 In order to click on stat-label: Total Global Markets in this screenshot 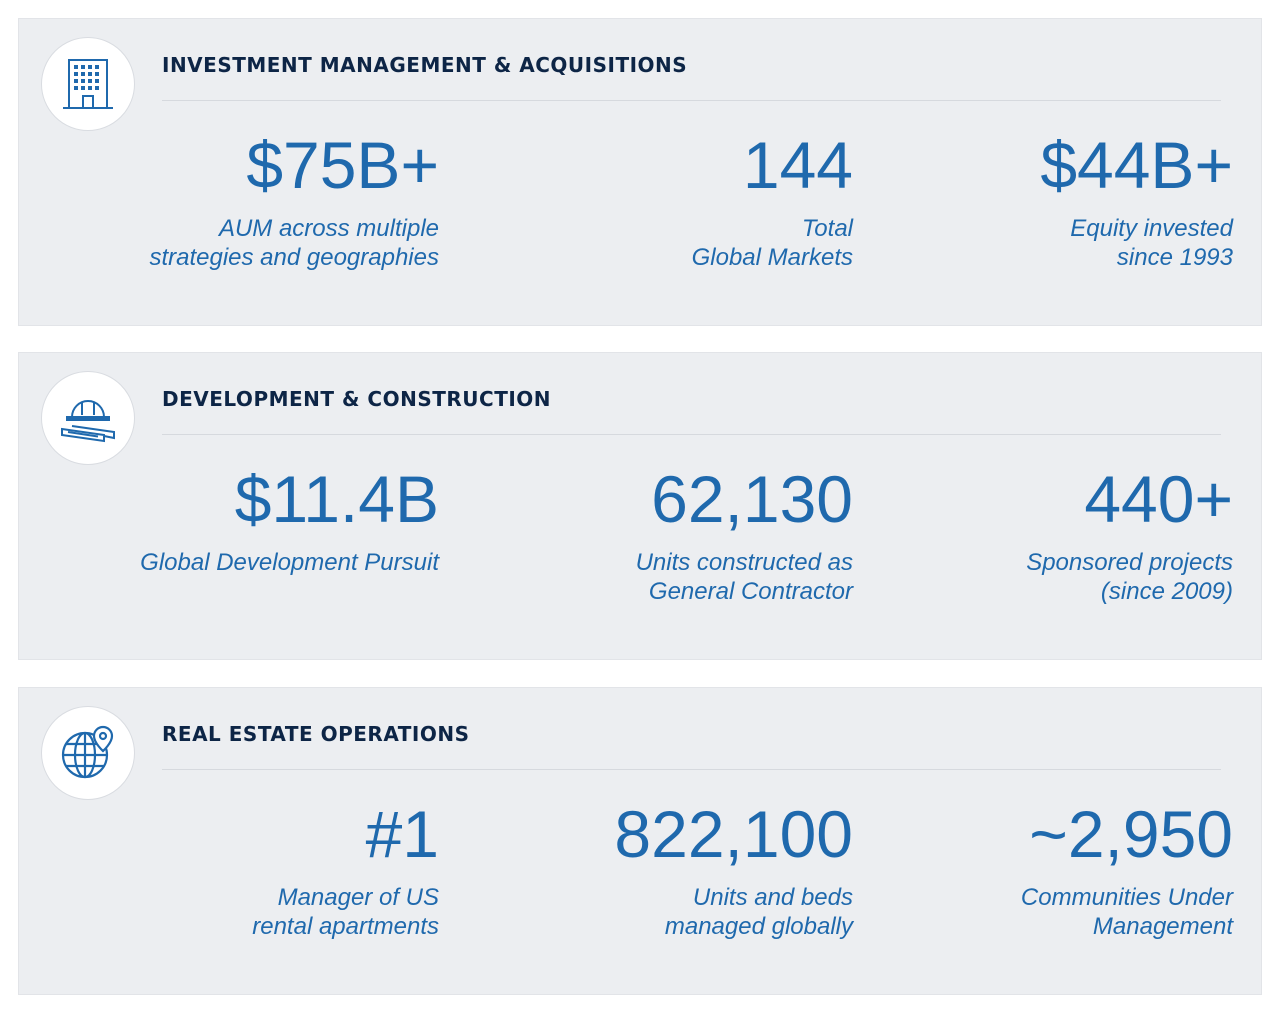, I will do `click(772, 243)`.